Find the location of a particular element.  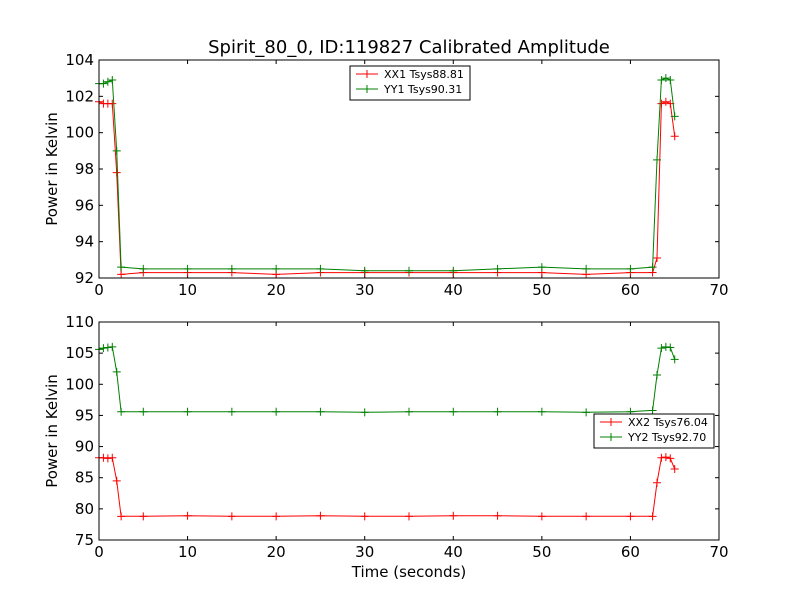

legend-marker-yy2 is located at coordinates (611, 437).